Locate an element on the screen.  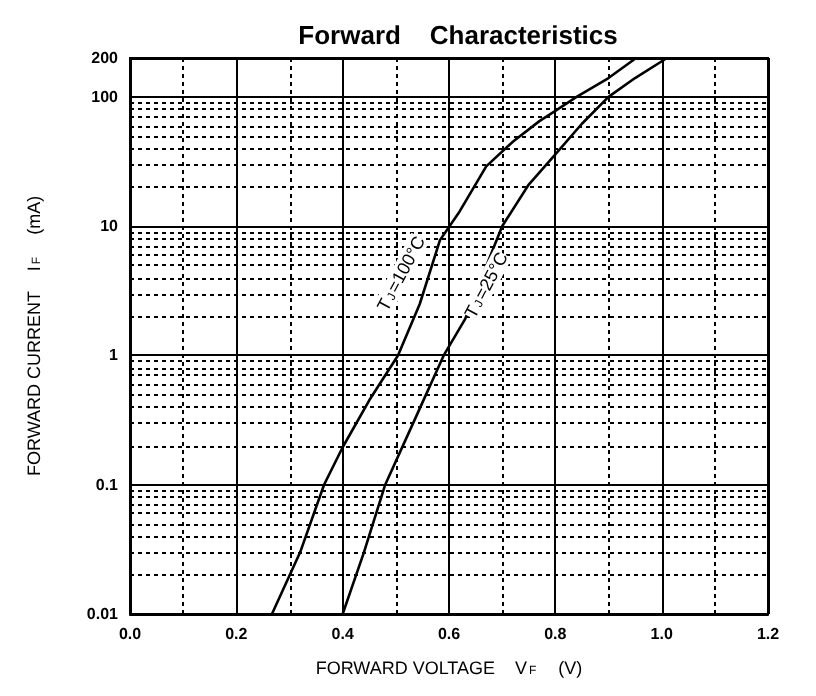
y-tick-label: 0.01 is located at coordinates (103, 614).